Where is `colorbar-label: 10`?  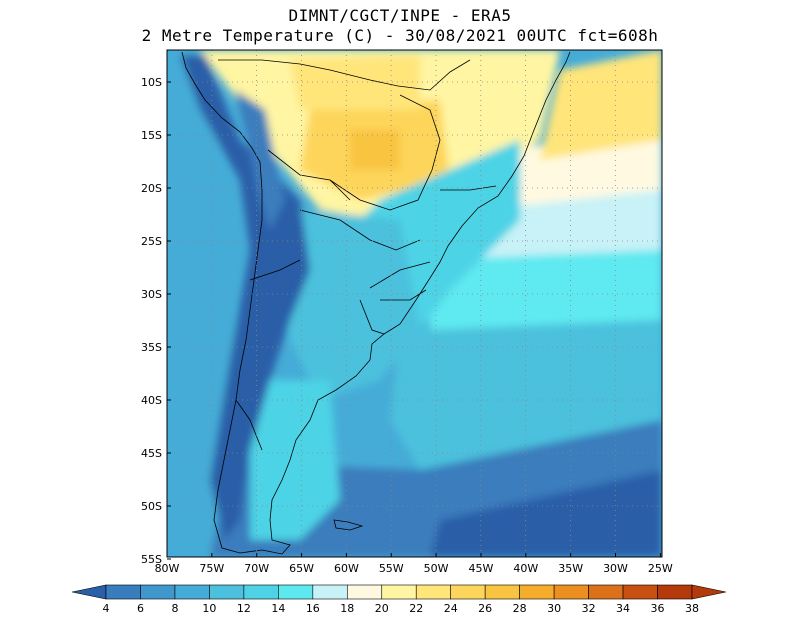 colorbar-label: 10 is located at coordinates (209, 608).